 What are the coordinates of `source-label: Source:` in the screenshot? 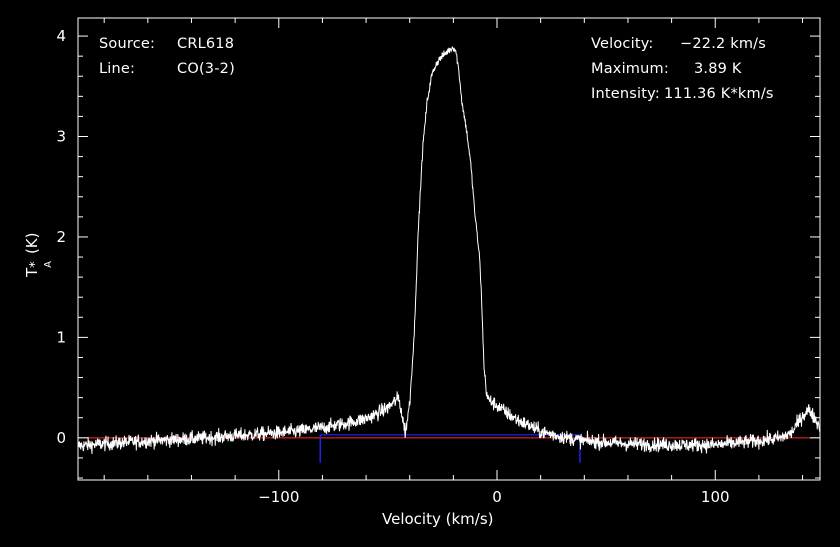 It's located at (127, 44).